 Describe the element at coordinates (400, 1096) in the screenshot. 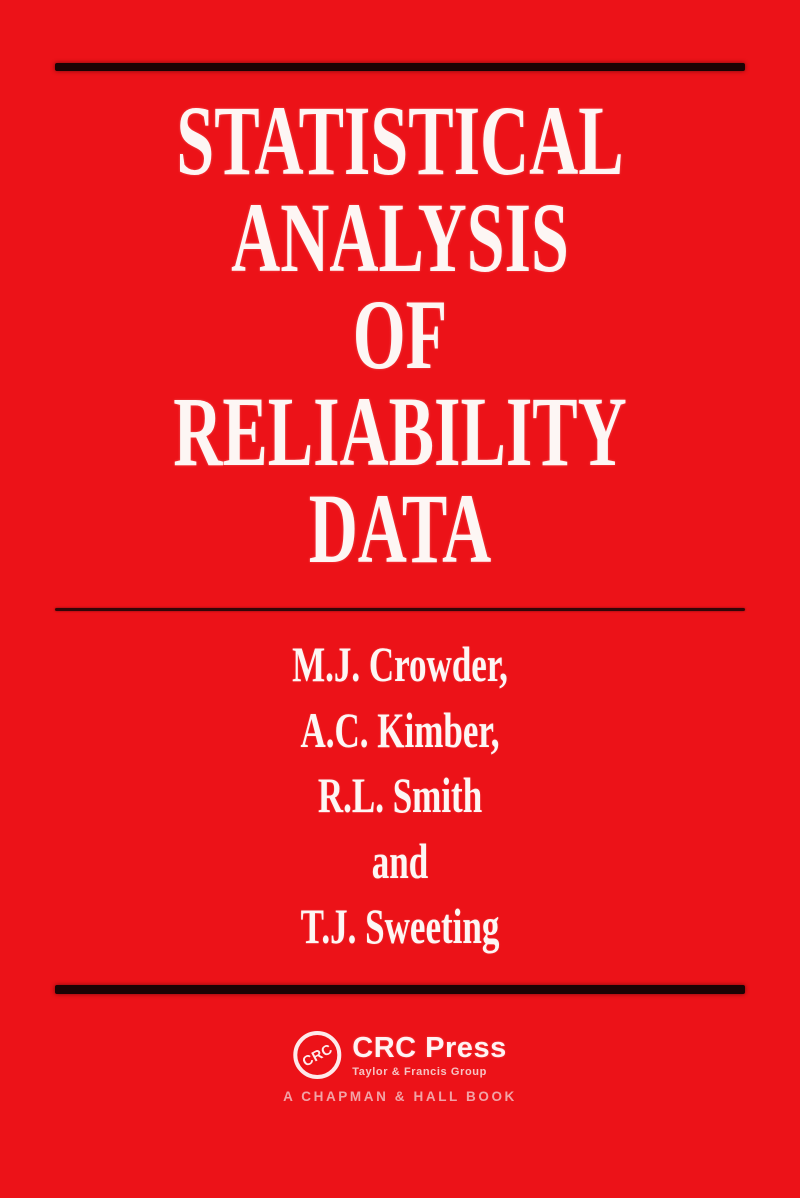

I see `imprint-line: A CHAPMAN & HALL BOOK` at that location.